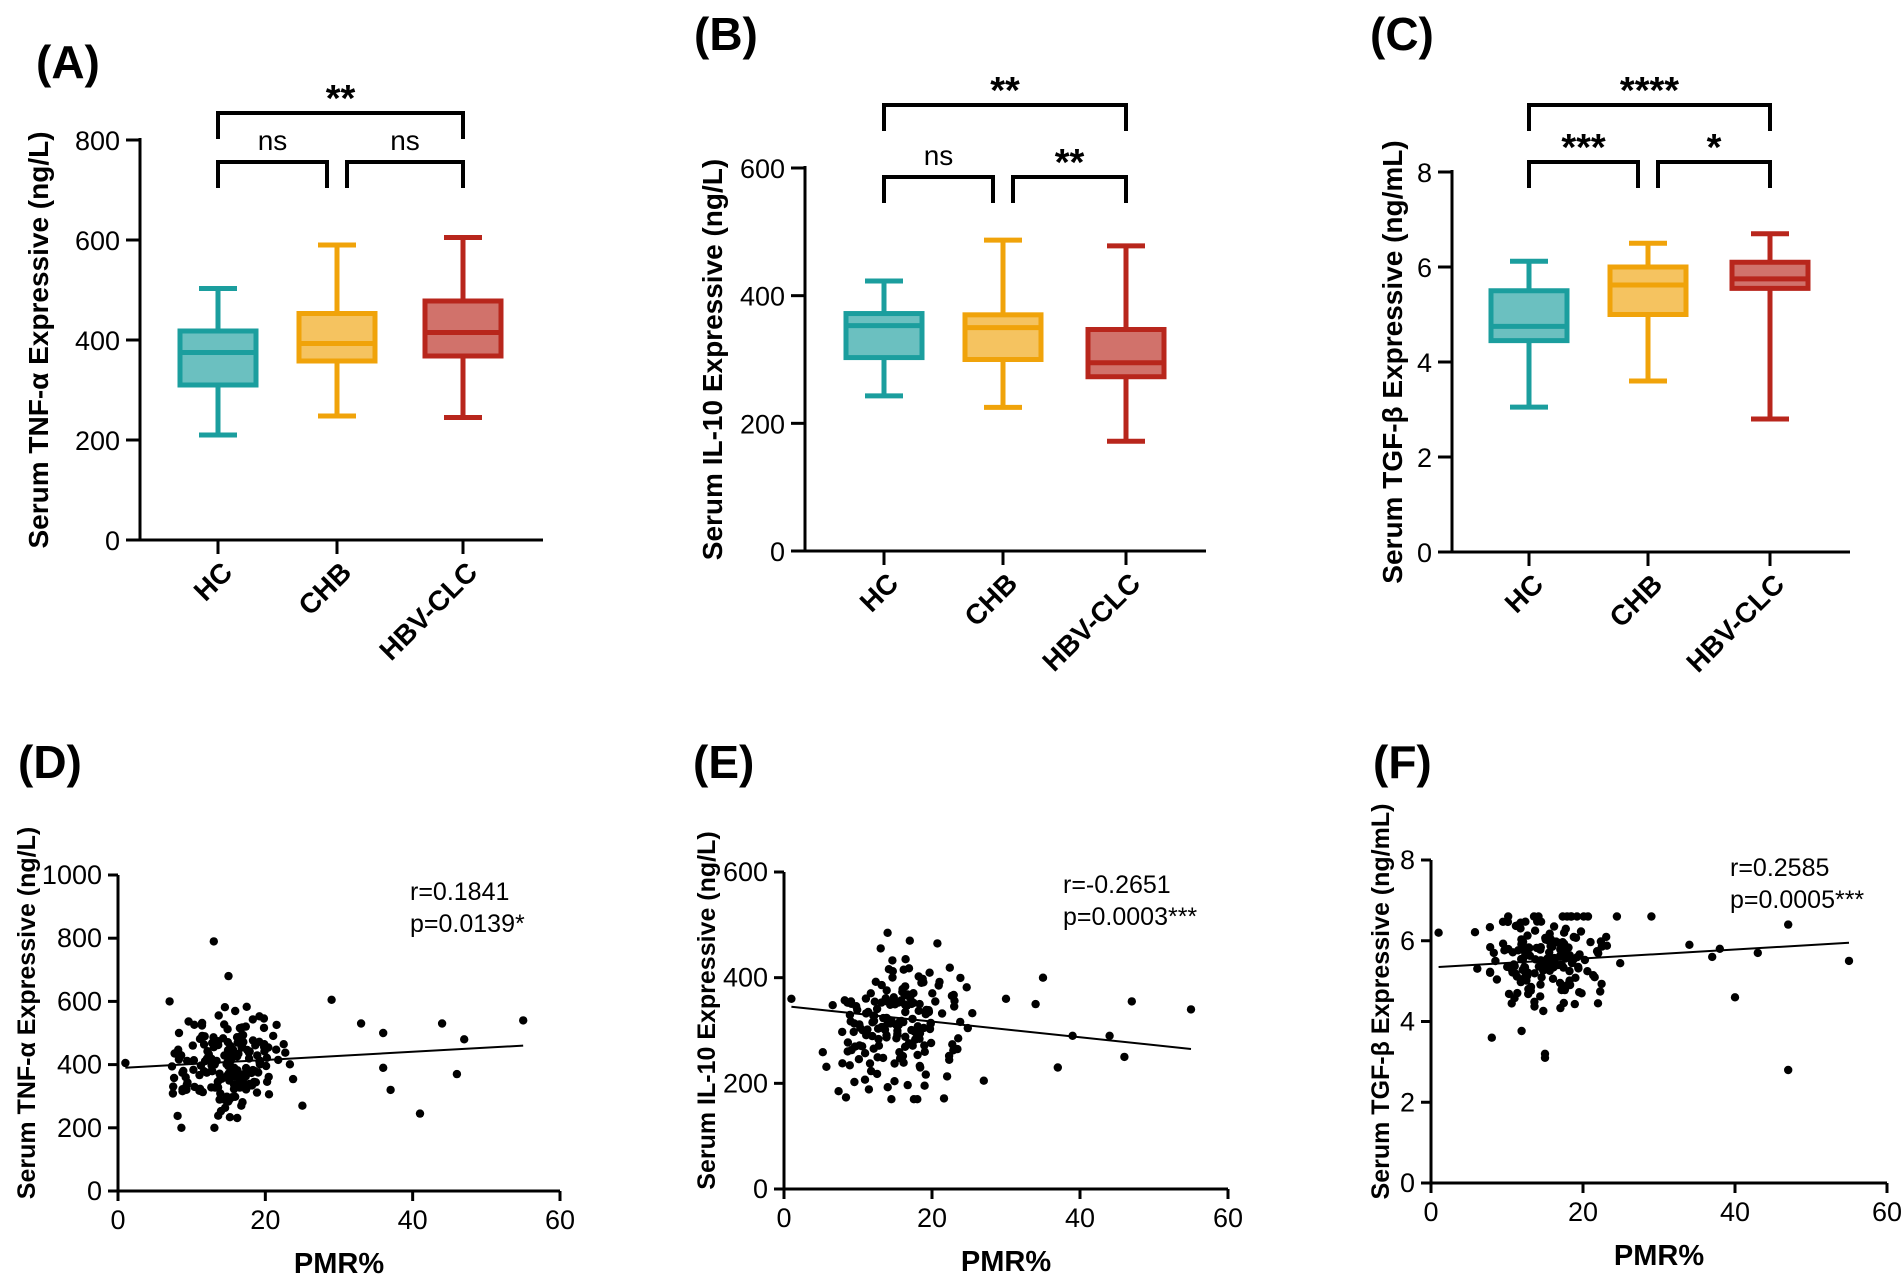 This screenshot has width=1902, height=1279. I want to click on scatter-points, so click(1644, 993).